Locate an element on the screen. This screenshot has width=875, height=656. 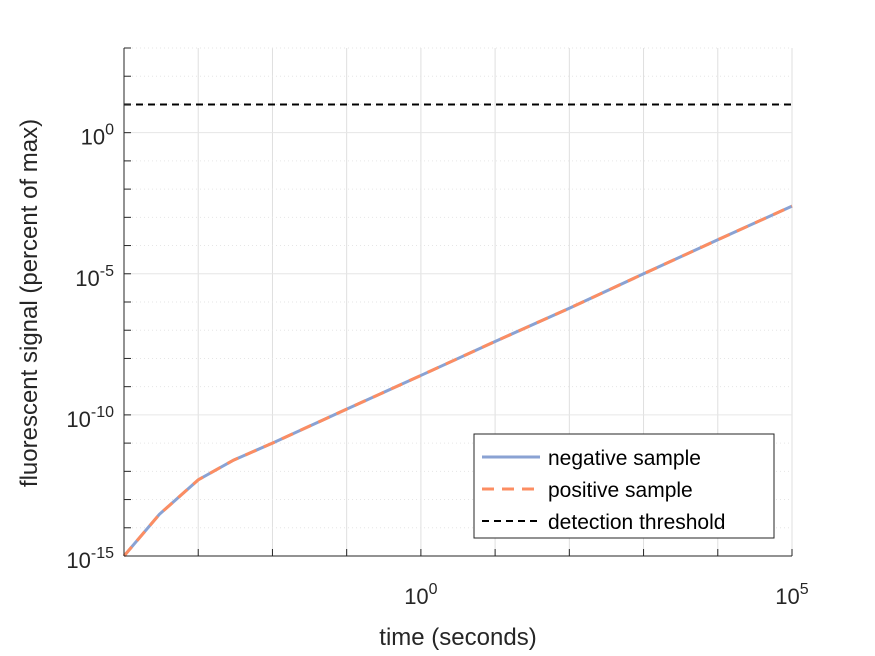
x-tick-label-exp: 5 is located at coordinates (804, 589).